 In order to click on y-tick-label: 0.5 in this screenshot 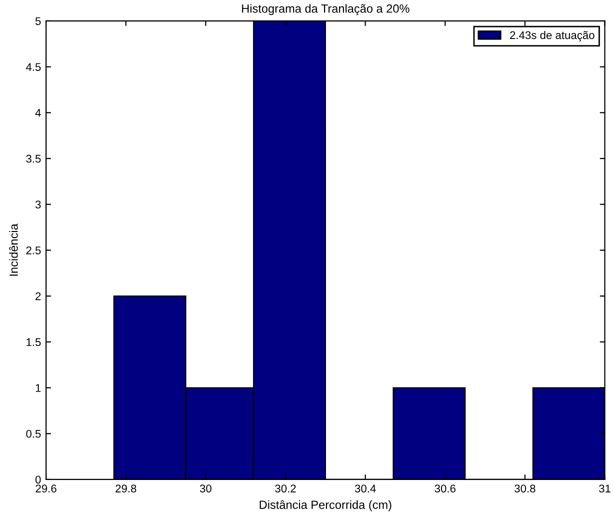, I will do `click(33, 434)`.